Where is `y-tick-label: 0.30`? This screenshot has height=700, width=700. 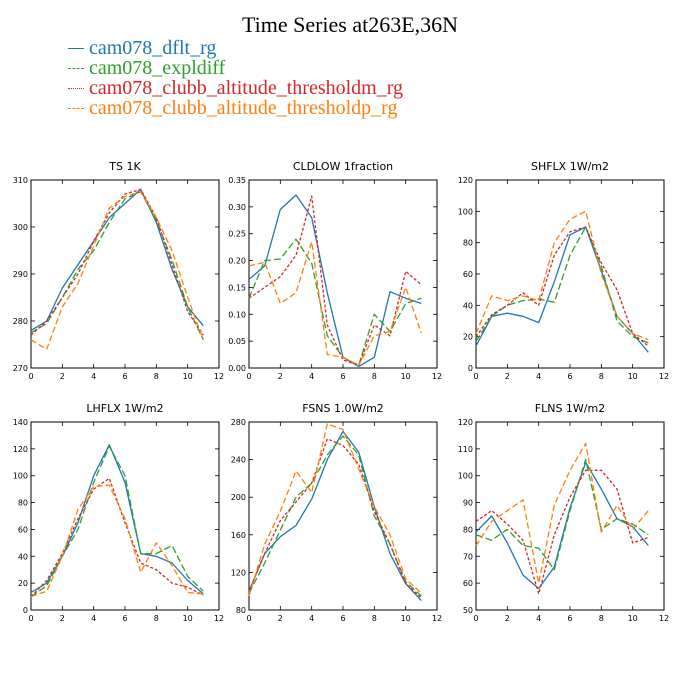
y-tick-label: 0.30 is located at coordinates (237, 207).